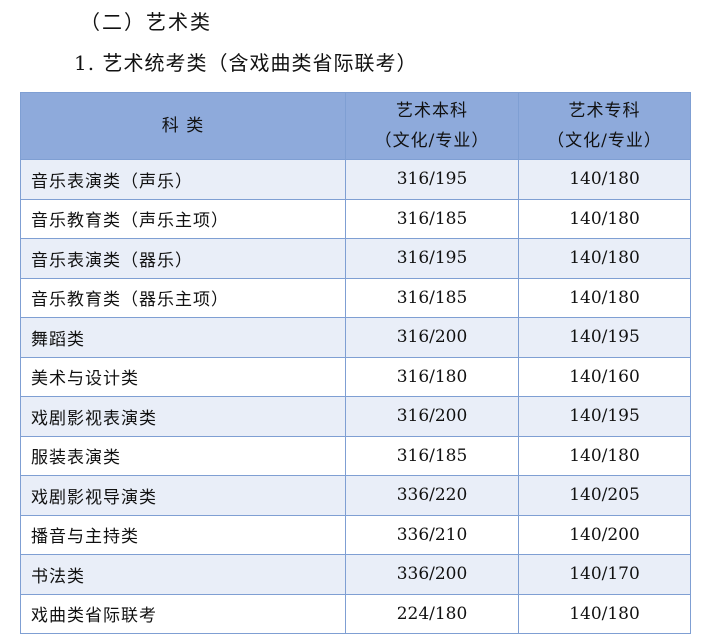  I want to click on category-cell: 戏剧影视导演类, so click(183, 495).